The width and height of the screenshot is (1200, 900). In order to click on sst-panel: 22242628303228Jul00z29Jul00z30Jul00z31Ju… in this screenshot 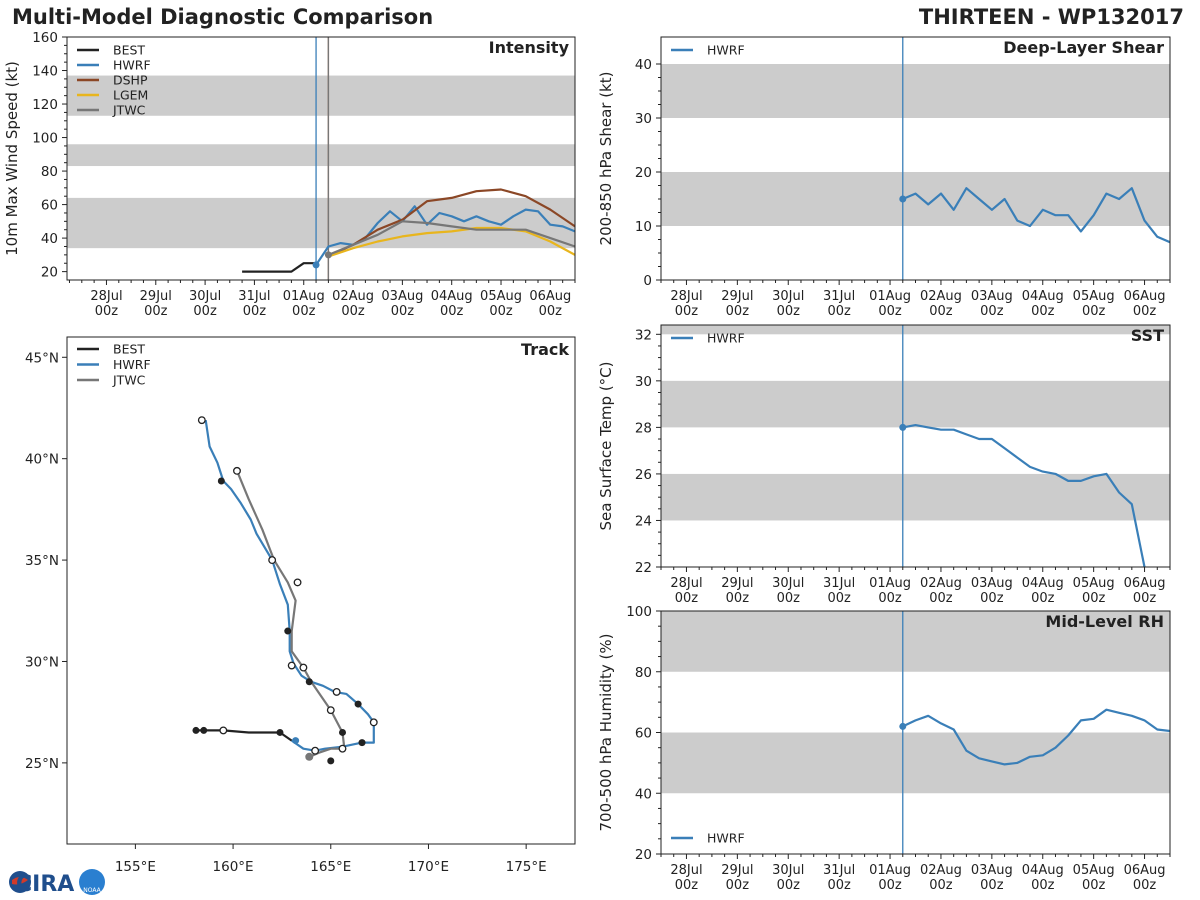, I will do `click(884, 465)`.